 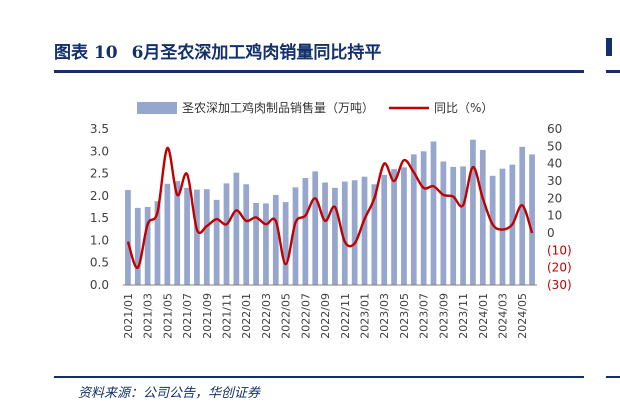 I want to click on left-tick-label: 3.0, so click(x=99, y=151).